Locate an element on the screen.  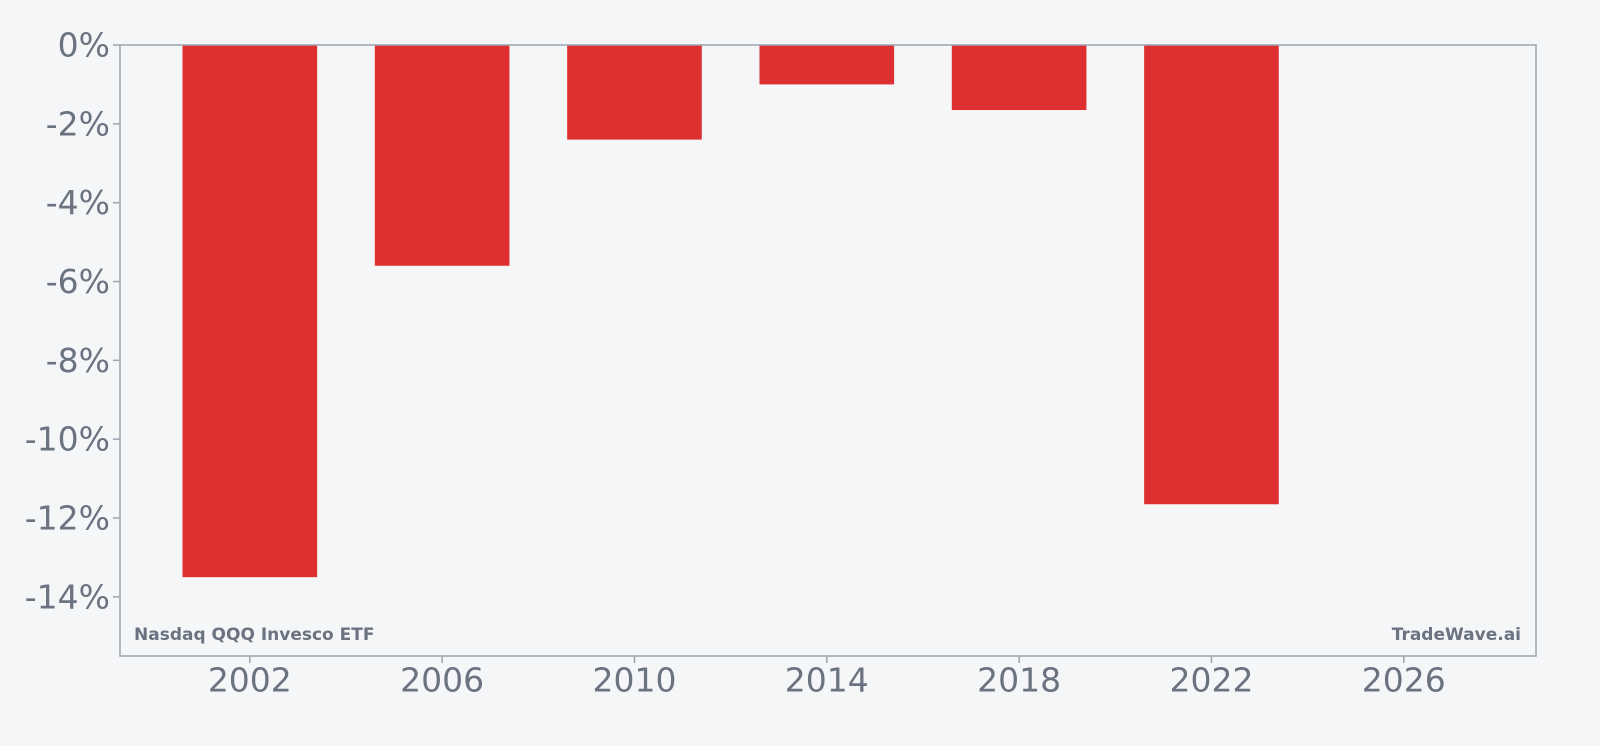
y-tick-label: -12% is located at coordinates (67, 518).